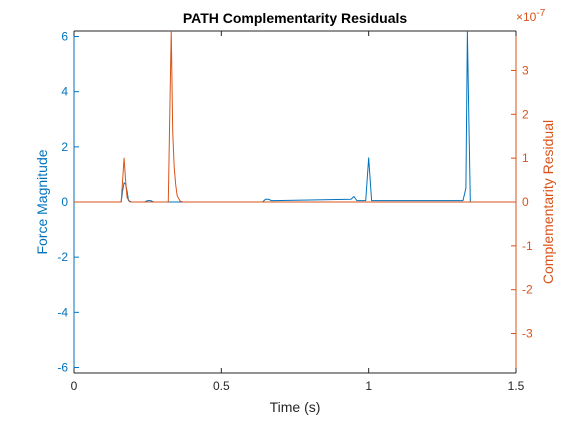  Describe the element at coordinates (74, 386) in the screenshot. I see `x-tick-label: 0` at that location.